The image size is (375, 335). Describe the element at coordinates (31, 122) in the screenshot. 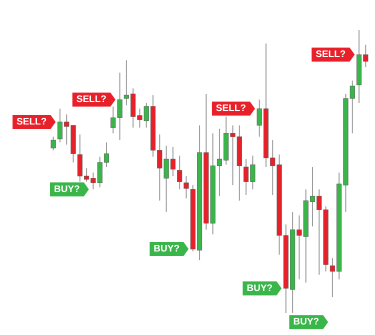

I see `text: SELL?` at that location.